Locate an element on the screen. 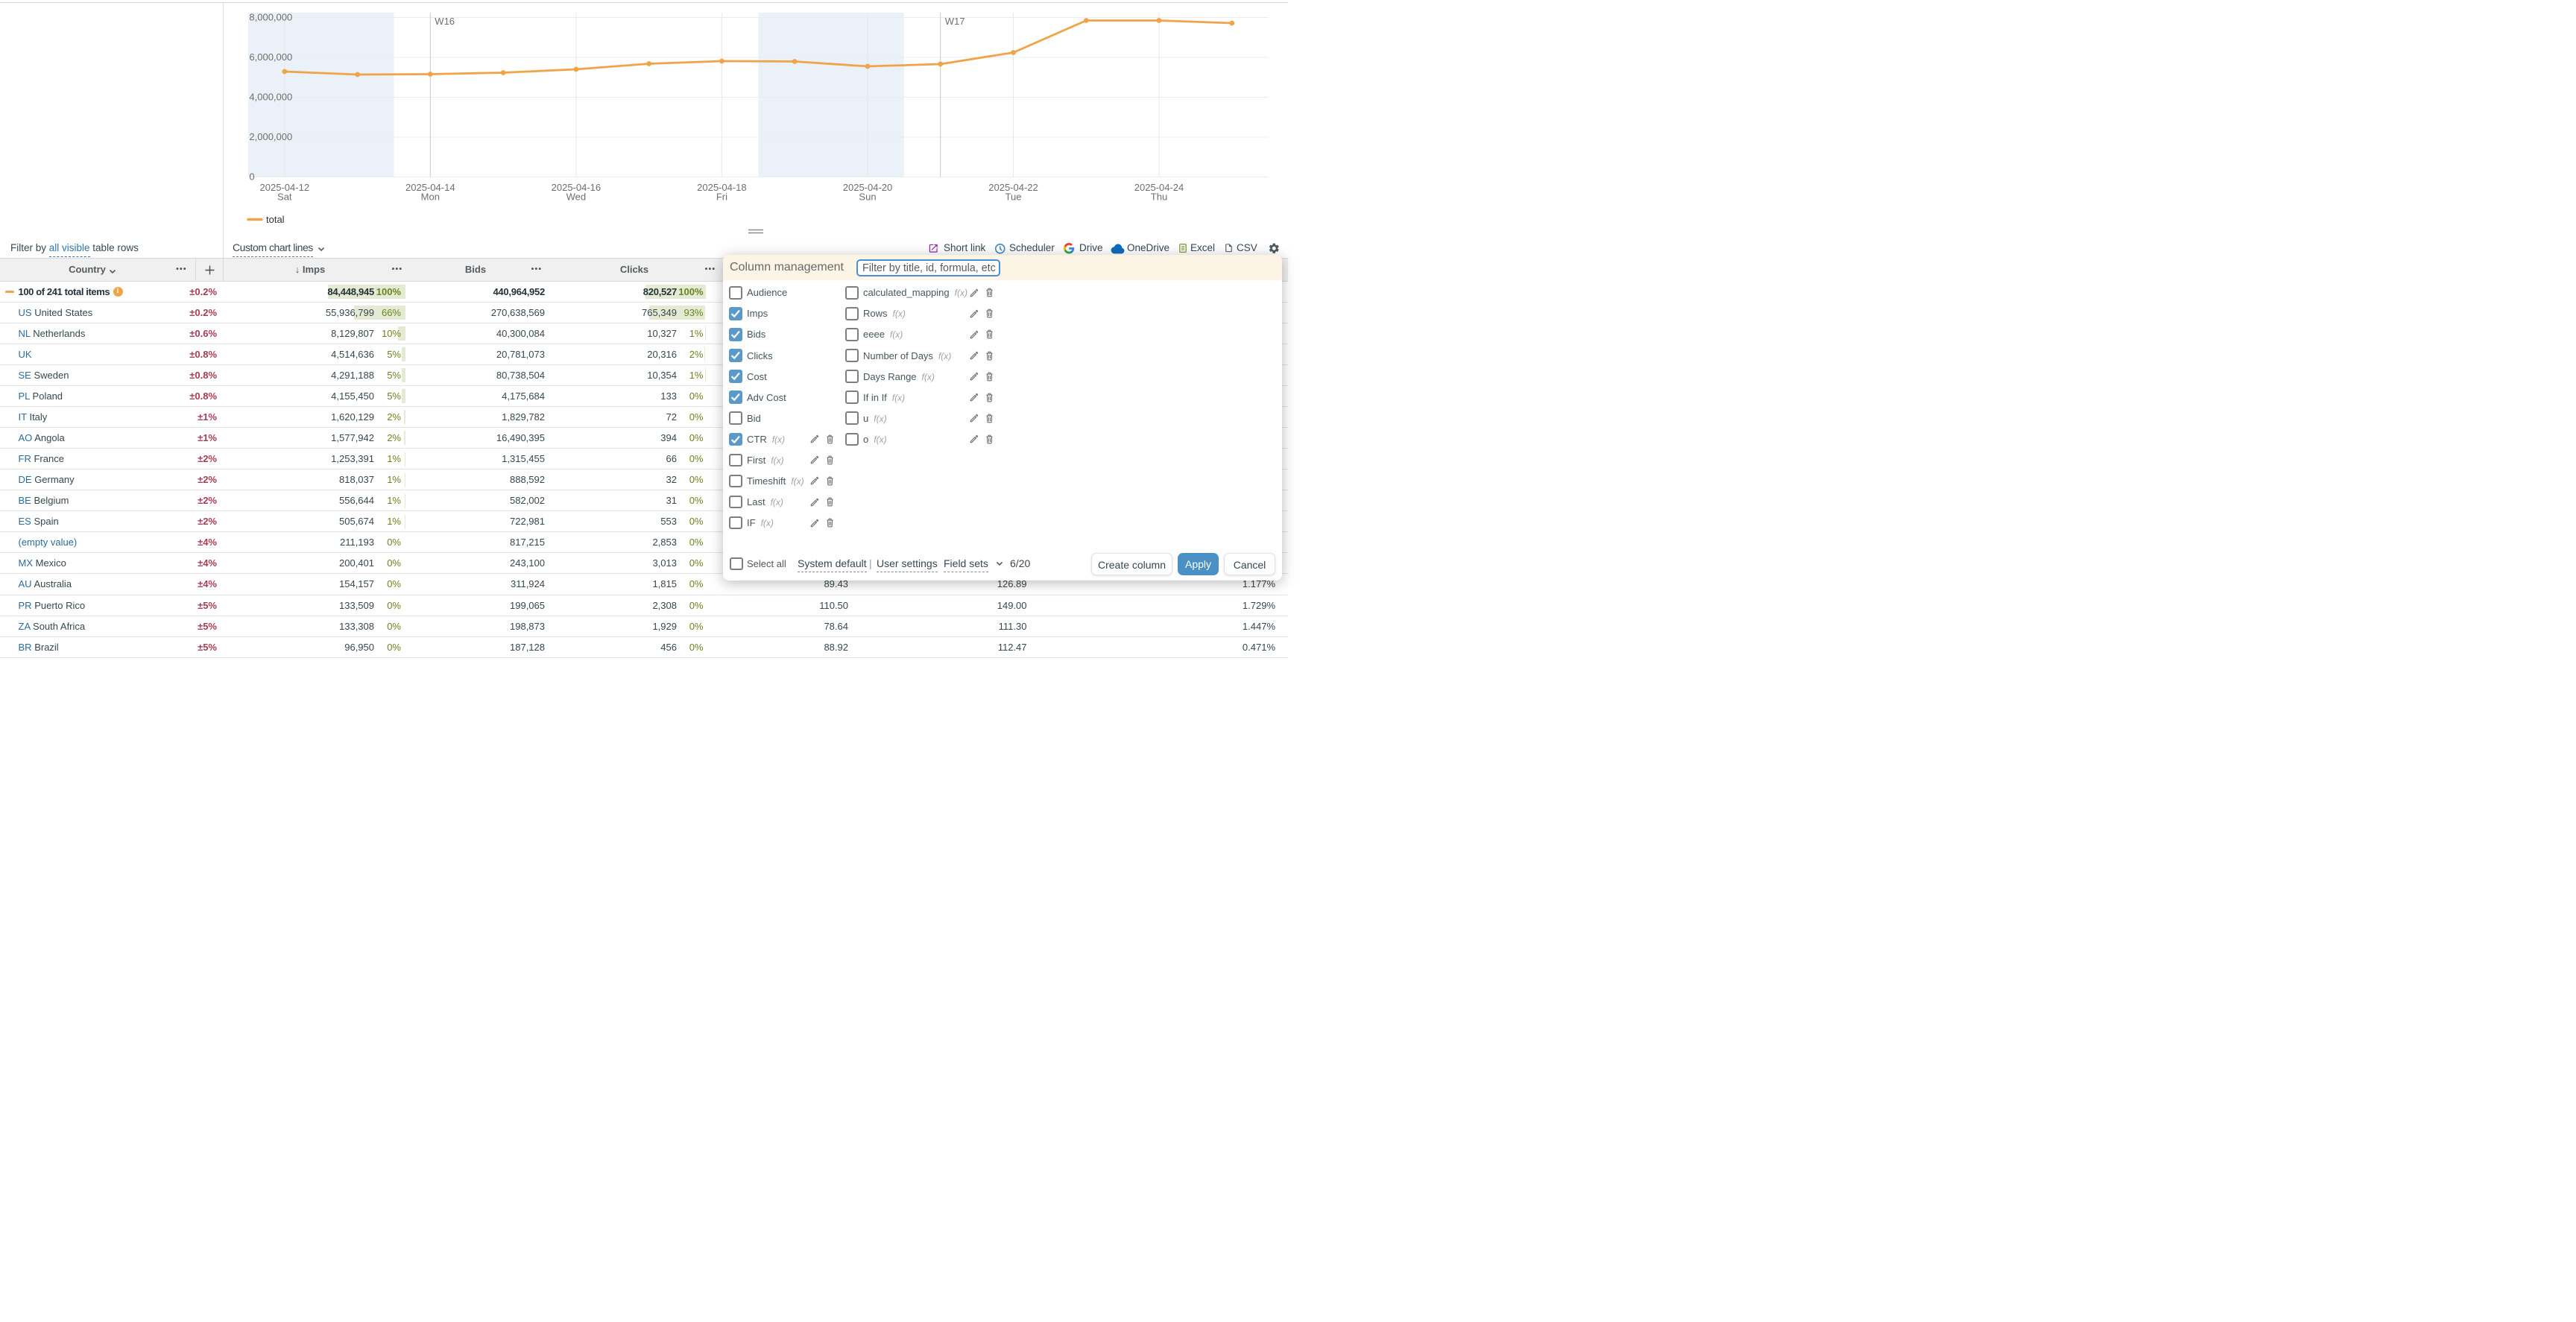 The image size is (2576, 1322). svg-text: W16 is located at coordinates (445, 21).